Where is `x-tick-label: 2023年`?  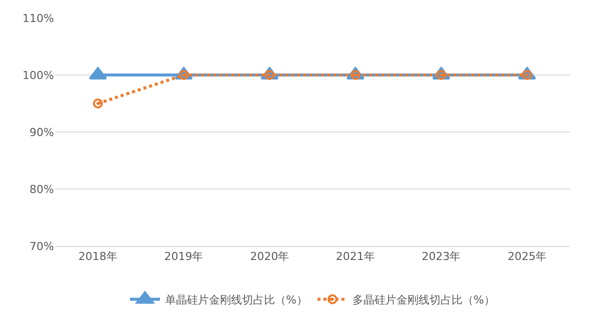 x-tick-label: 2023年 is located at coordinates (441, 257).